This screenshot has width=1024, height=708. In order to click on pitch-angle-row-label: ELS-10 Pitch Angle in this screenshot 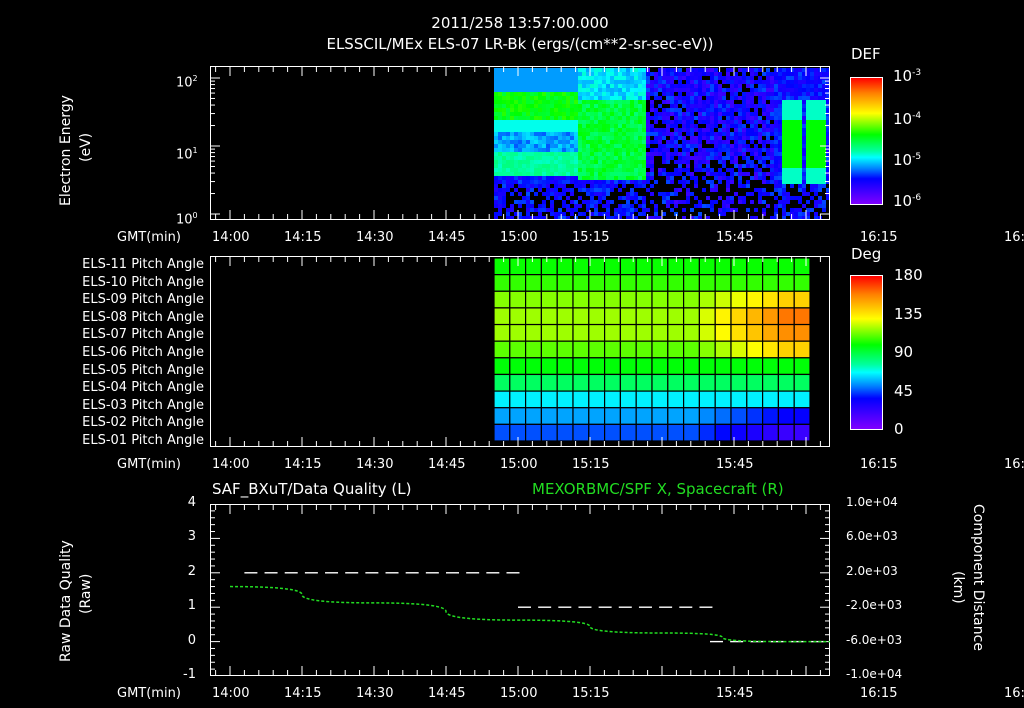, I will do `click(143, 282)`.